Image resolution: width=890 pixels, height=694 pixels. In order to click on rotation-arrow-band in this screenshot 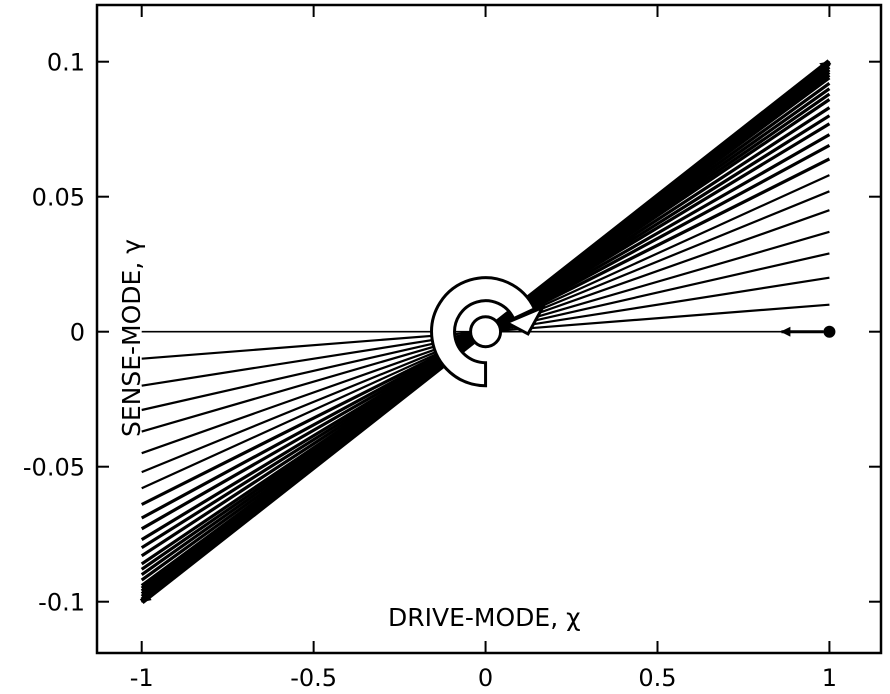, I will do `click(483, 332)`.